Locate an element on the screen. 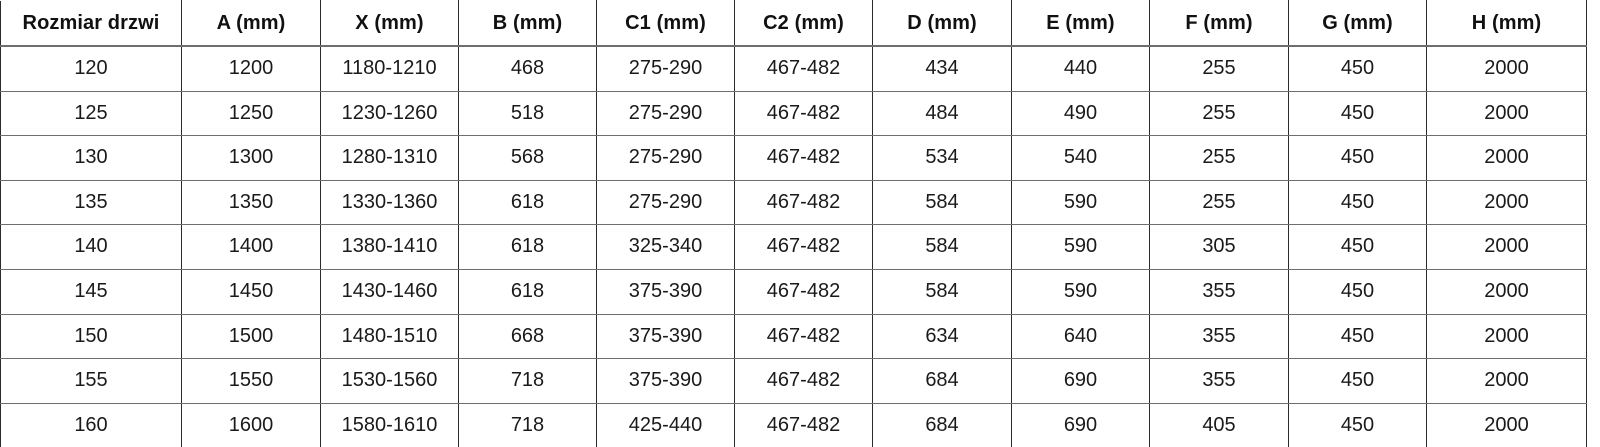 The width and height of the screenshot is (1600, 447). cell-value: 1180-1210 is located at coordinates (389, 69).